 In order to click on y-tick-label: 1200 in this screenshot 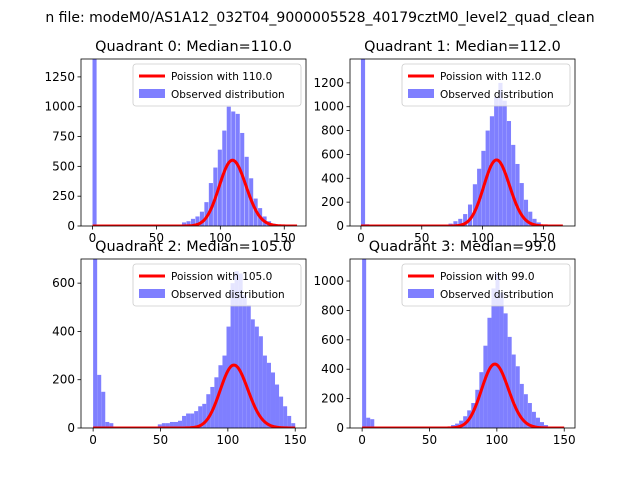, I will do `click(328, 83)`.